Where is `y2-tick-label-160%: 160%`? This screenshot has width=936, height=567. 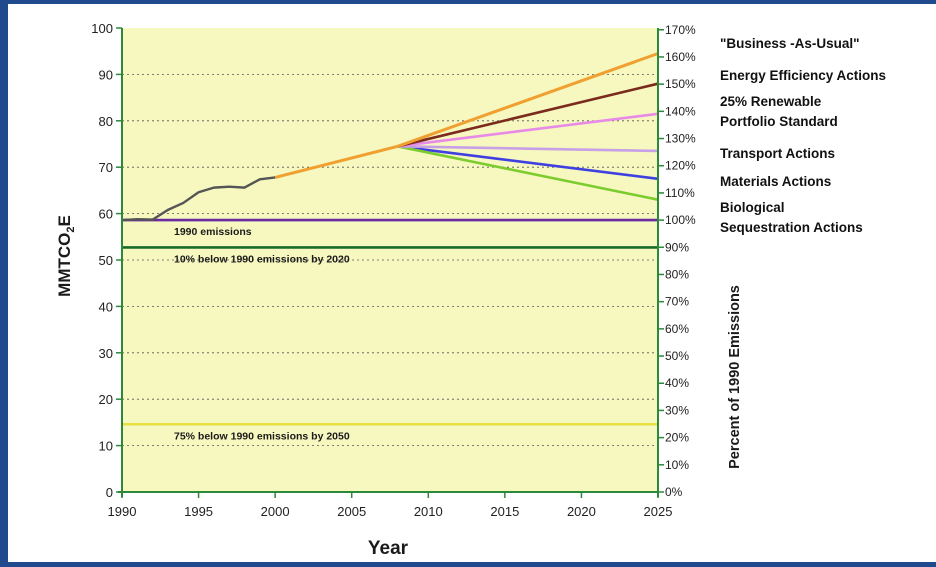 y2-tick-label-160%: 160% is located at coordinates (680, 57).